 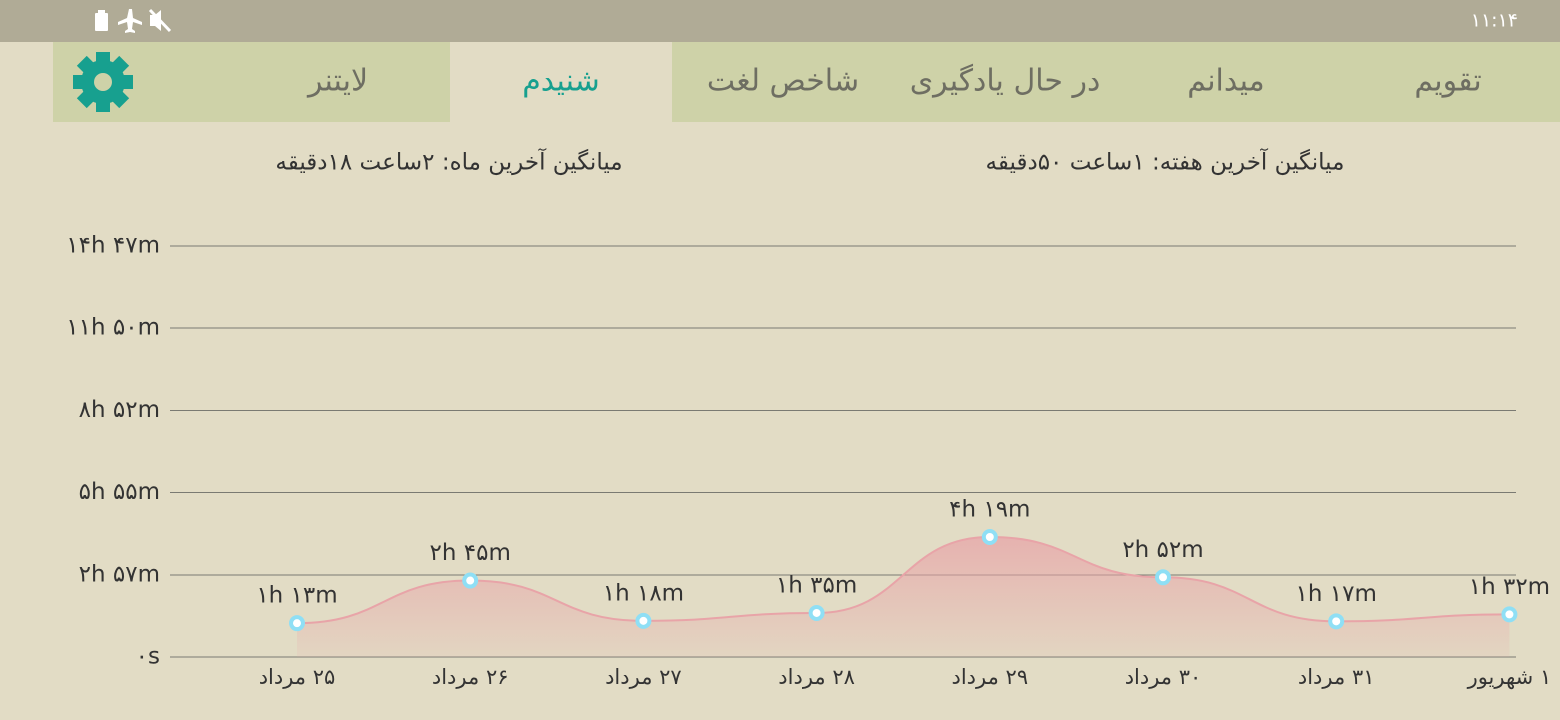 What do you see at coordinates (1336, 594) in the screenshot?
I see `value-label: ۱h ۱۷m` at bounding box center [1336, 594].